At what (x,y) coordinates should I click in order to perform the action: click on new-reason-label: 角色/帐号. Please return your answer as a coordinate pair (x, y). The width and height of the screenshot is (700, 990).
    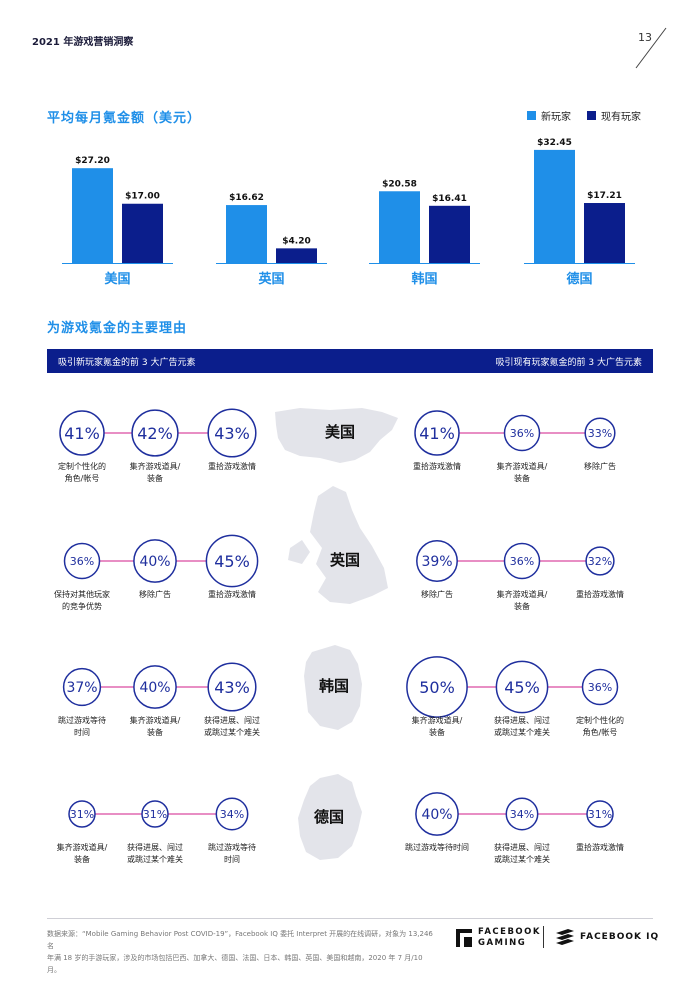
    Looking at the image, I should click on (82, 478).